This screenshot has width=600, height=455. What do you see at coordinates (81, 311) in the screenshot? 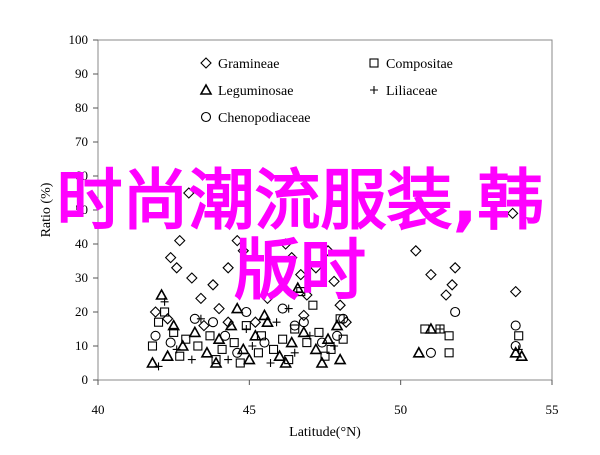
I see `y-tick-label: 20` at bounding box center [81, 311].